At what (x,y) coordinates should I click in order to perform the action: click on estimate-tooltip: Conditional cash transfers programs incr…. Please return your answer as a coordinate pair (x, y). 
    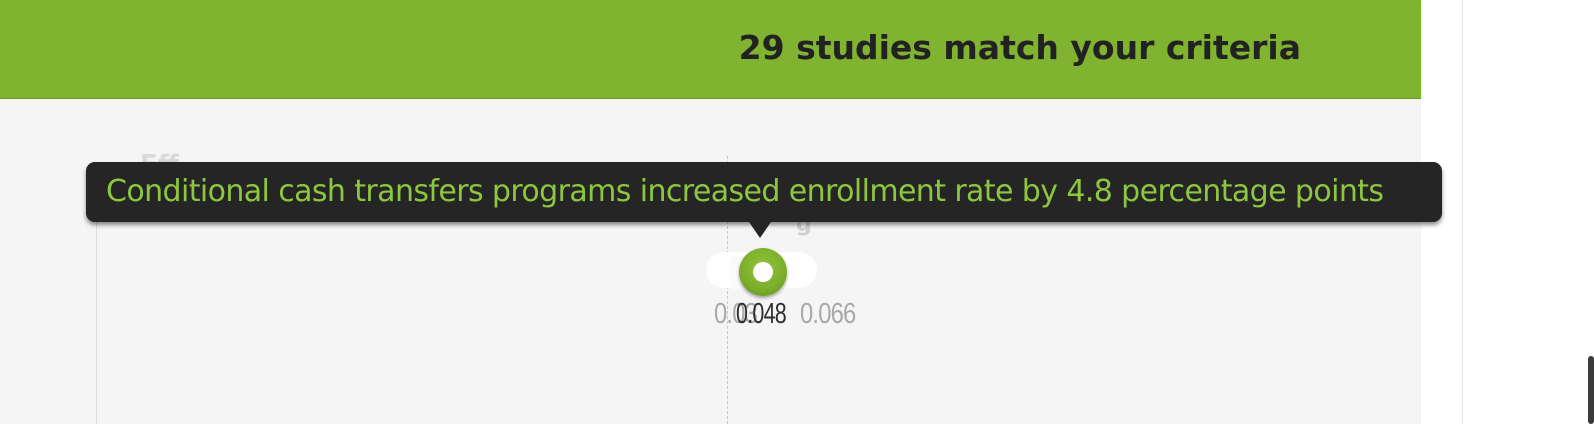
    Looking at the image, I should click on (764, 192).